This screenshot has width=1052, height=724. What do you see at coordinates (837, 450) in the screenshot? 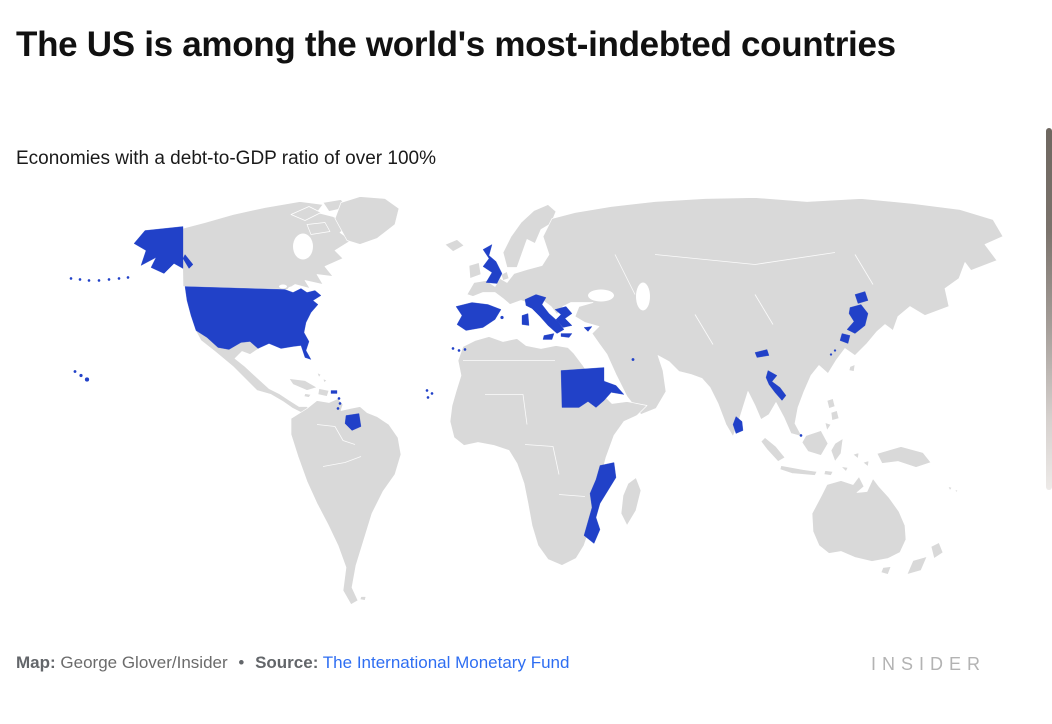
I see `island-sulawesi` at bounding box center [837, 450].